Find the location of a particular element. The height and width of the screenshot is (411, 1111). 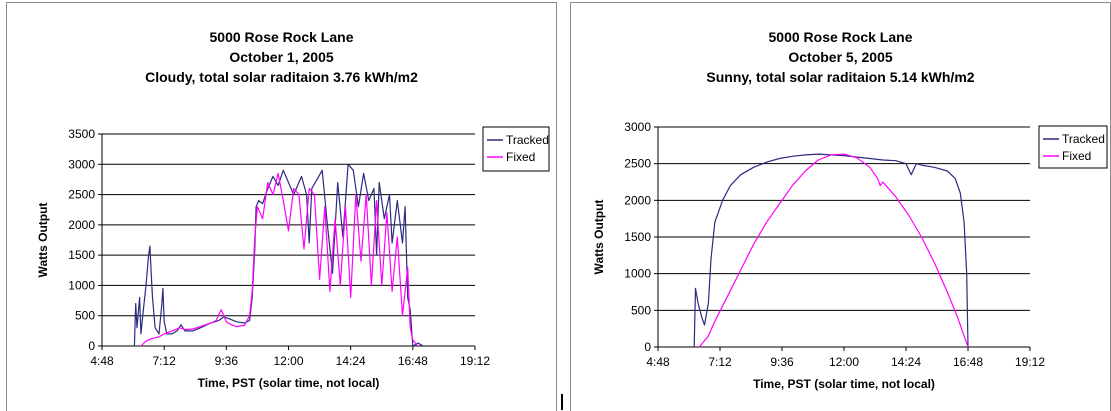

chart-title-line-2: October 1, 2005 is located at coordinates (281, 57).